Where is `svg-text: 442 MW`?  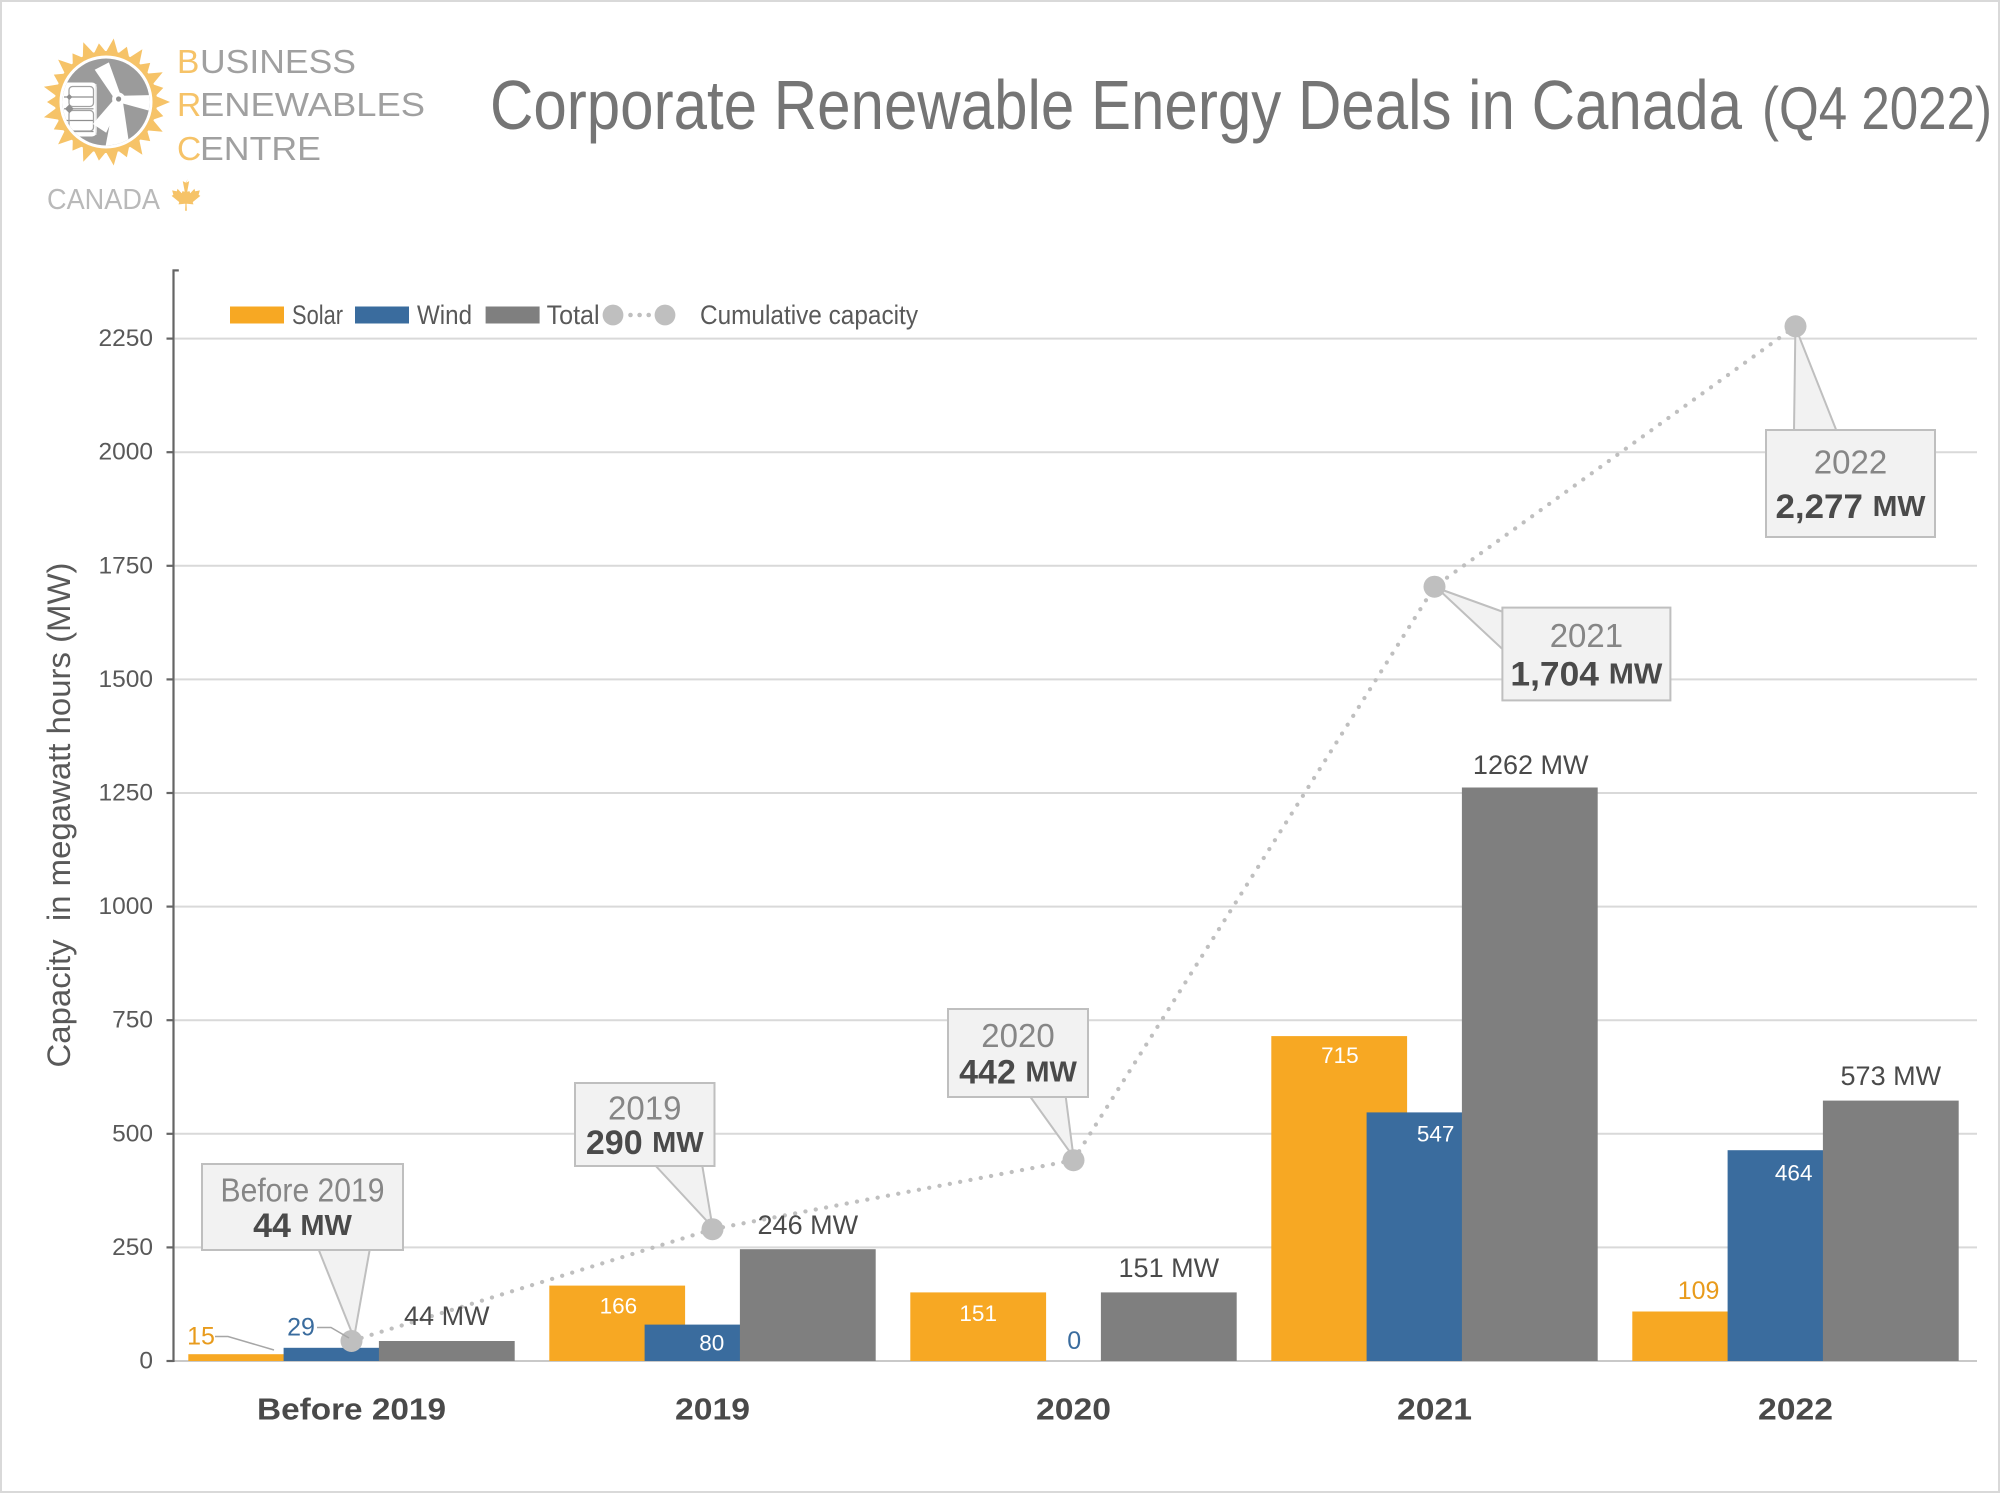
svg-text: 442 MW is located at coordinates (1018, 1072).